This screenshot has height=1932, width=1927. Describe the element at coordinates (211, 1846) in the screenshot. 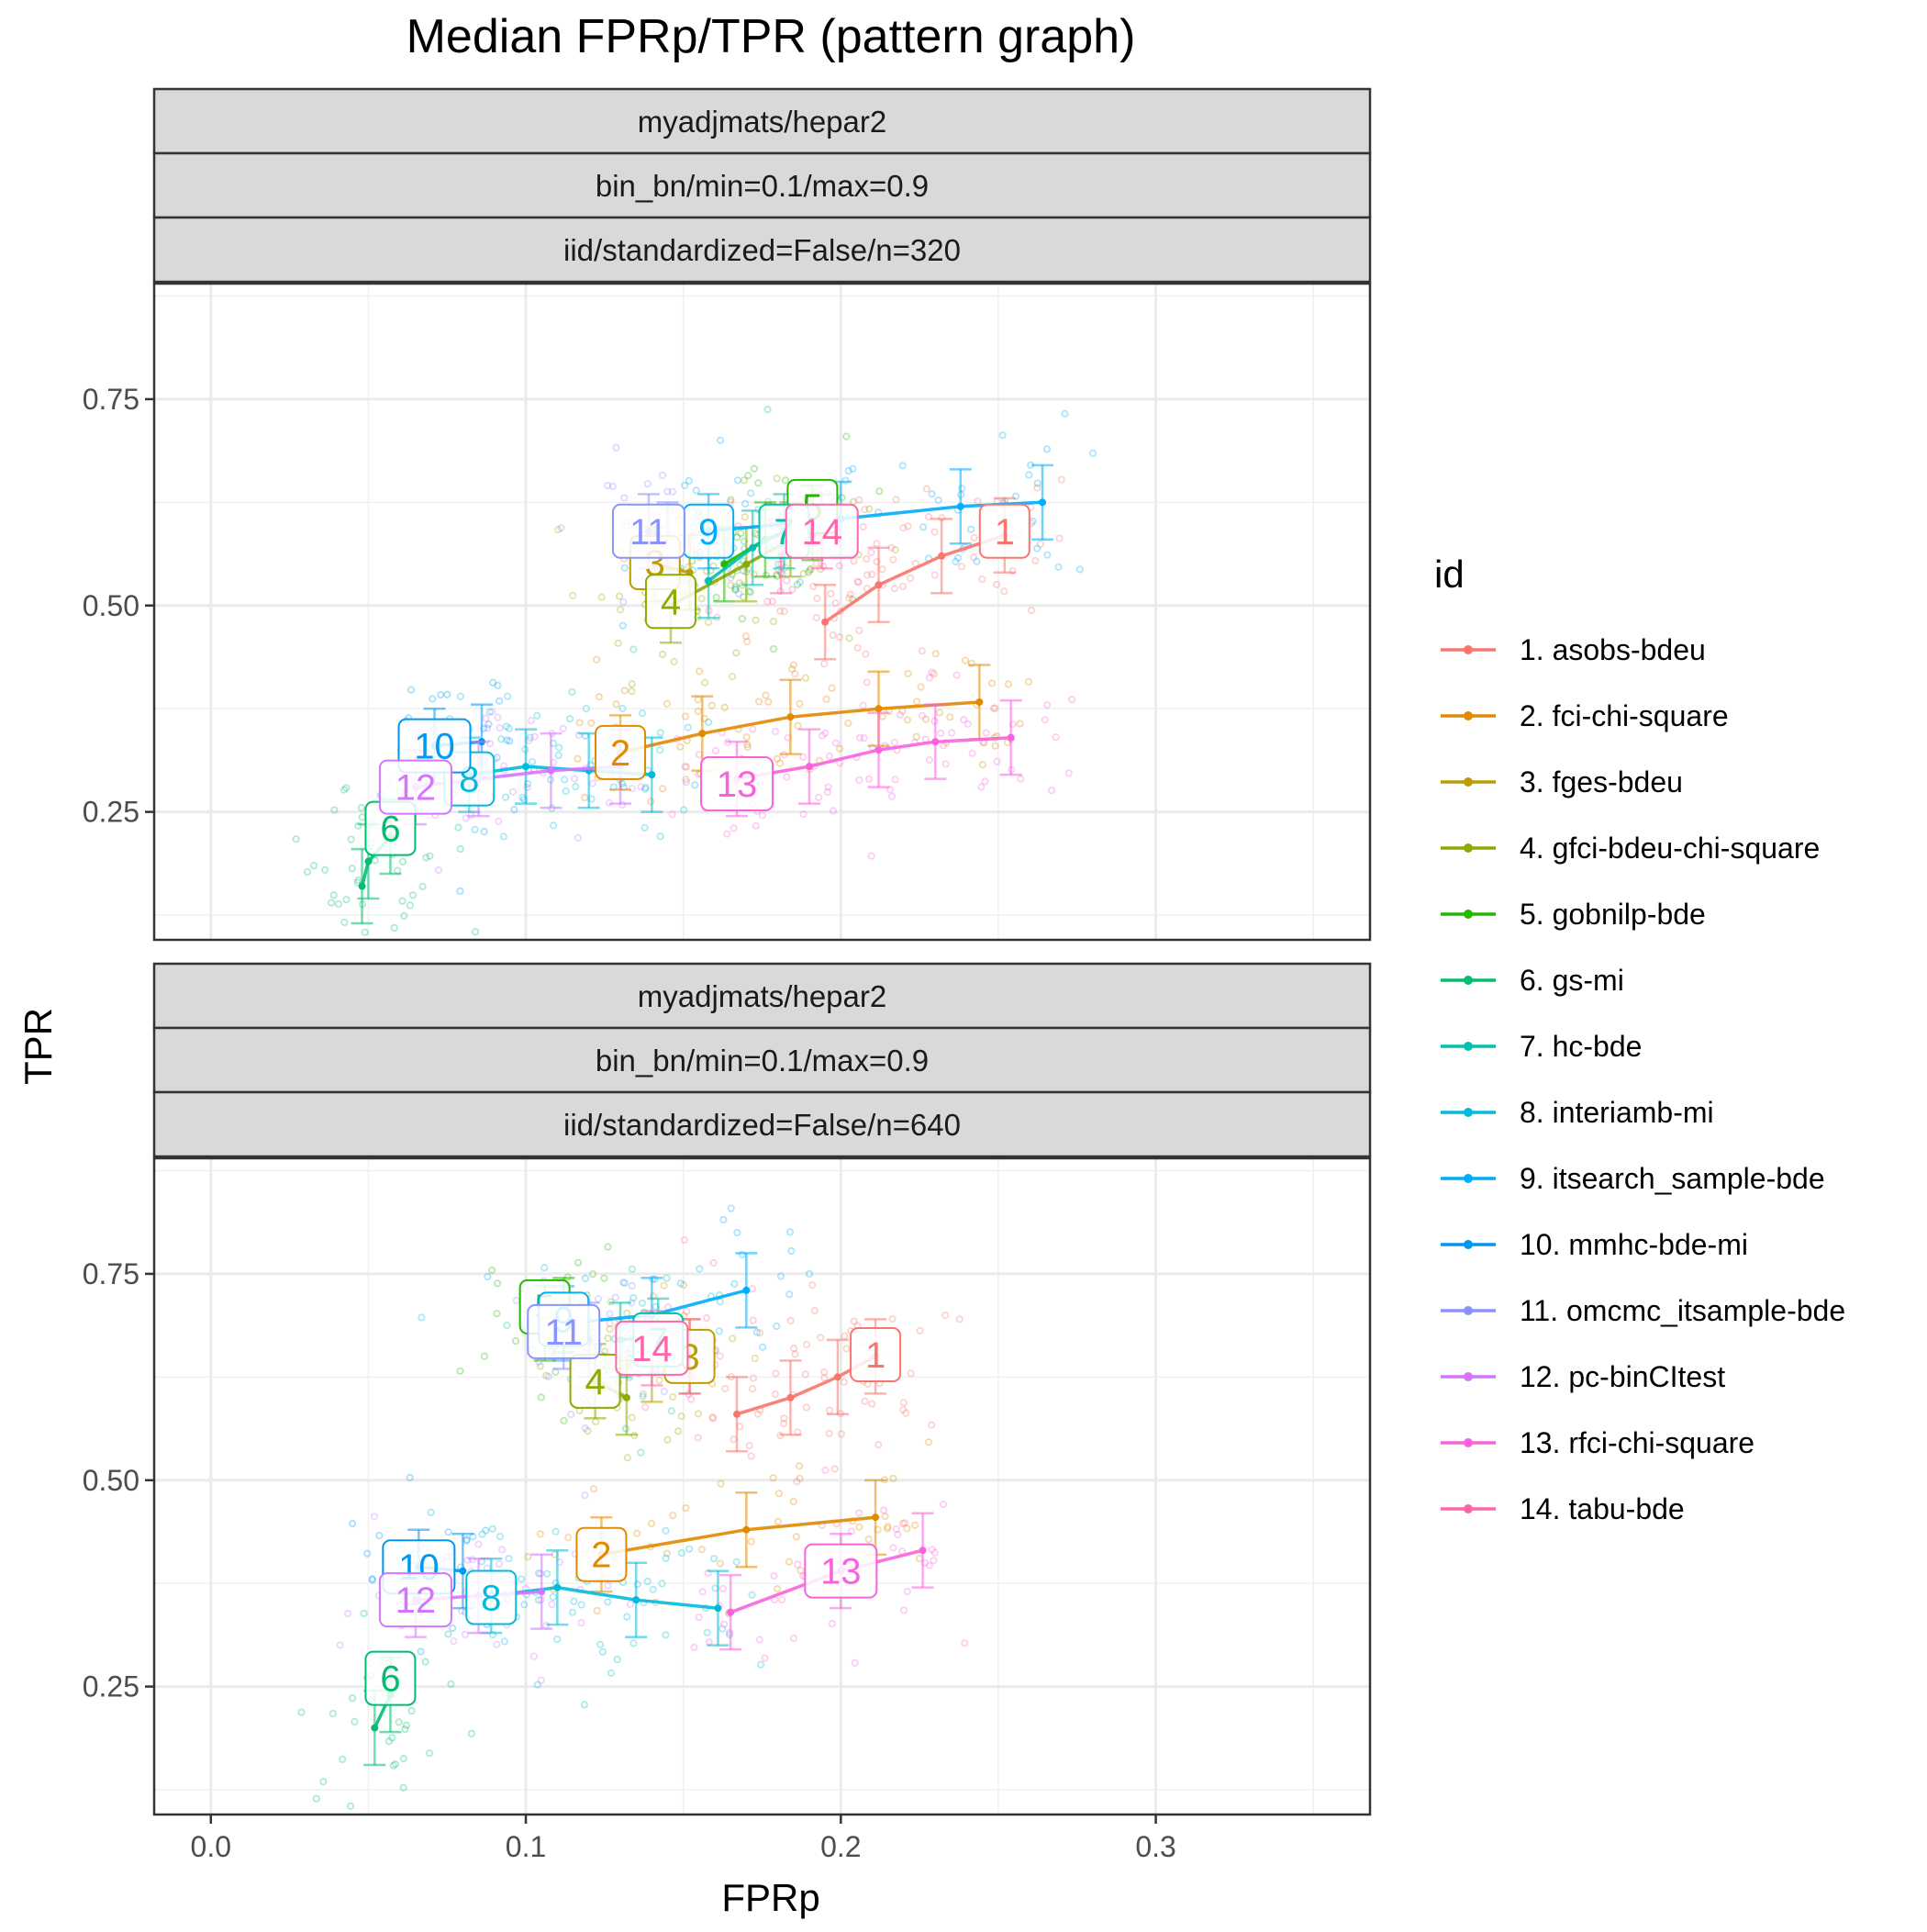

I see `x-tick-label: 0.0` at that location.